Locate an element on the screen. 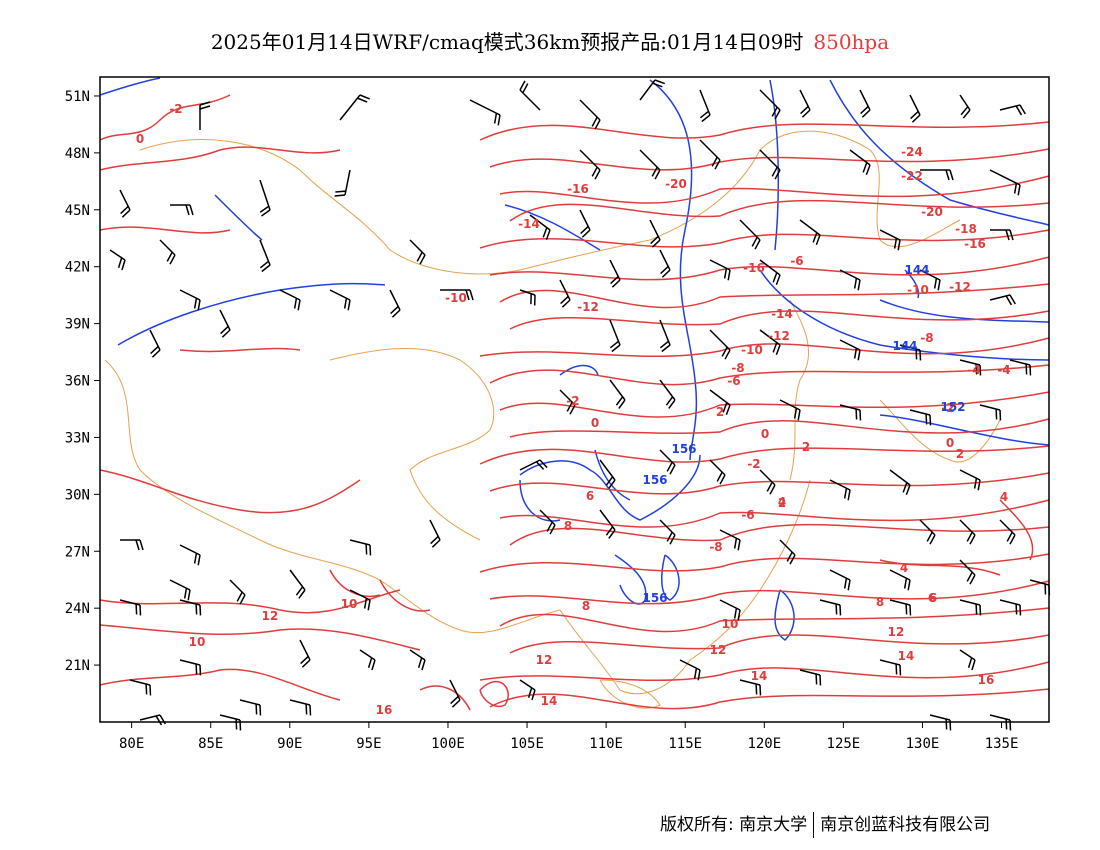 This screenshot has width=1100, height=850. temperature-label: 10 is located at coordinates (349, 604).